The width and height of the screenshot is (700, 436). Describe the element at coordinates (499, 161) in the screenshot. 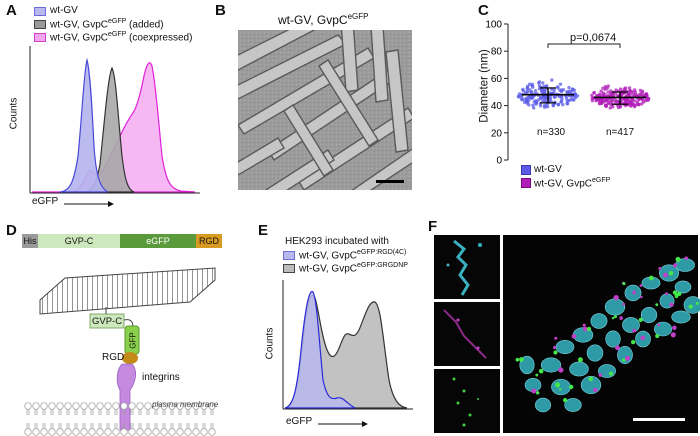

I see `y-tick-label: 0` at that location.